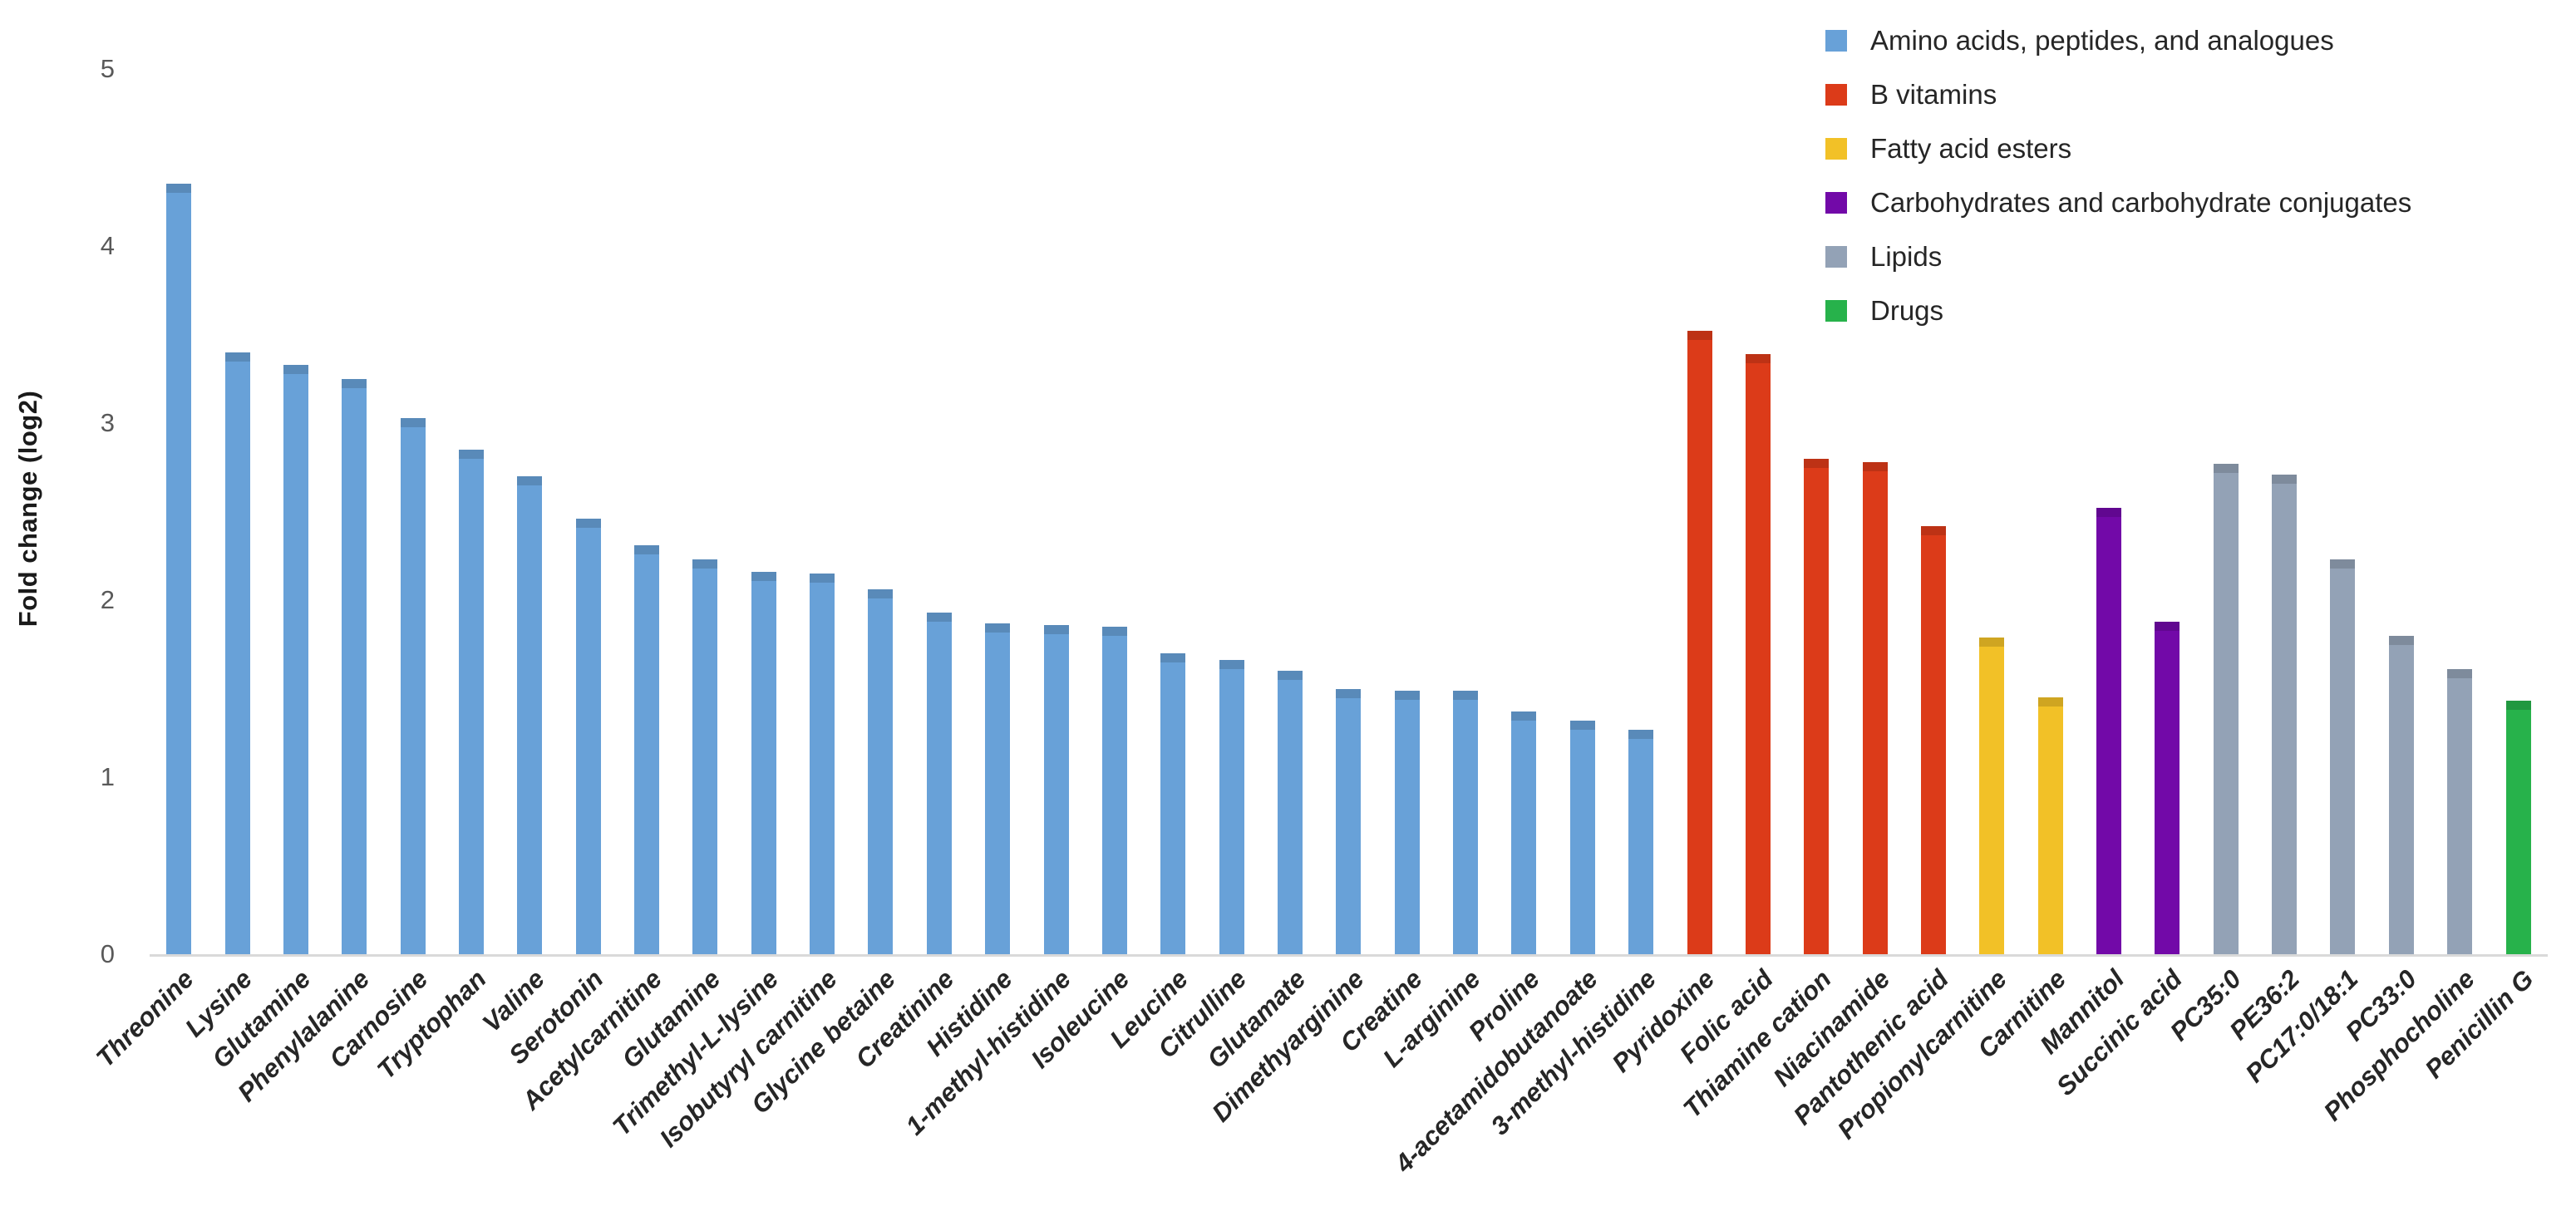 The height and width of the screenshot is (1226, 2576). Describe the element at coordinates (237, 653) in the screenshot. I see `bar-lysine` at that location.